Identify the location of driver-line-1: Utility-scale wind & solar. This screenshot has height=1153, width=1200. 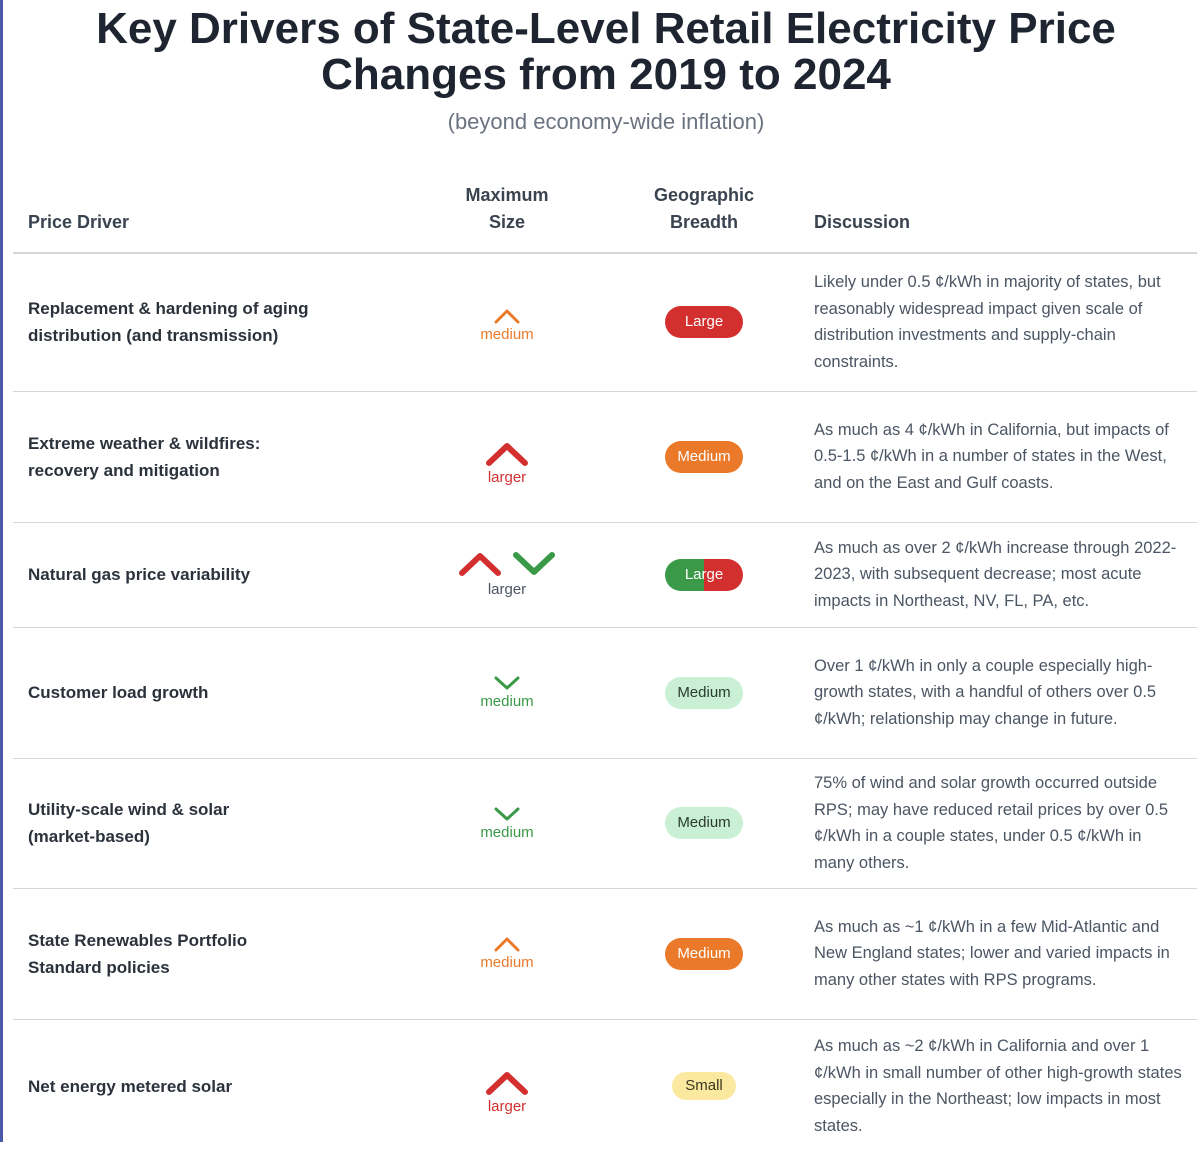
(129, 809).